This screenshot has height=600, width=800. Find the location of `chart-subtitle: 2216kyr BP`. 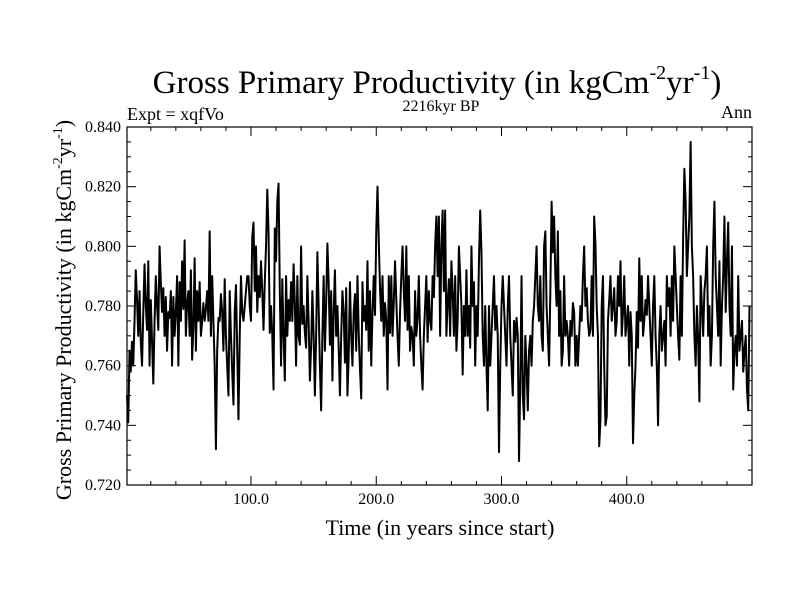

chart-subtitle: 2216kyr BP is located at coordinates (441, 106).